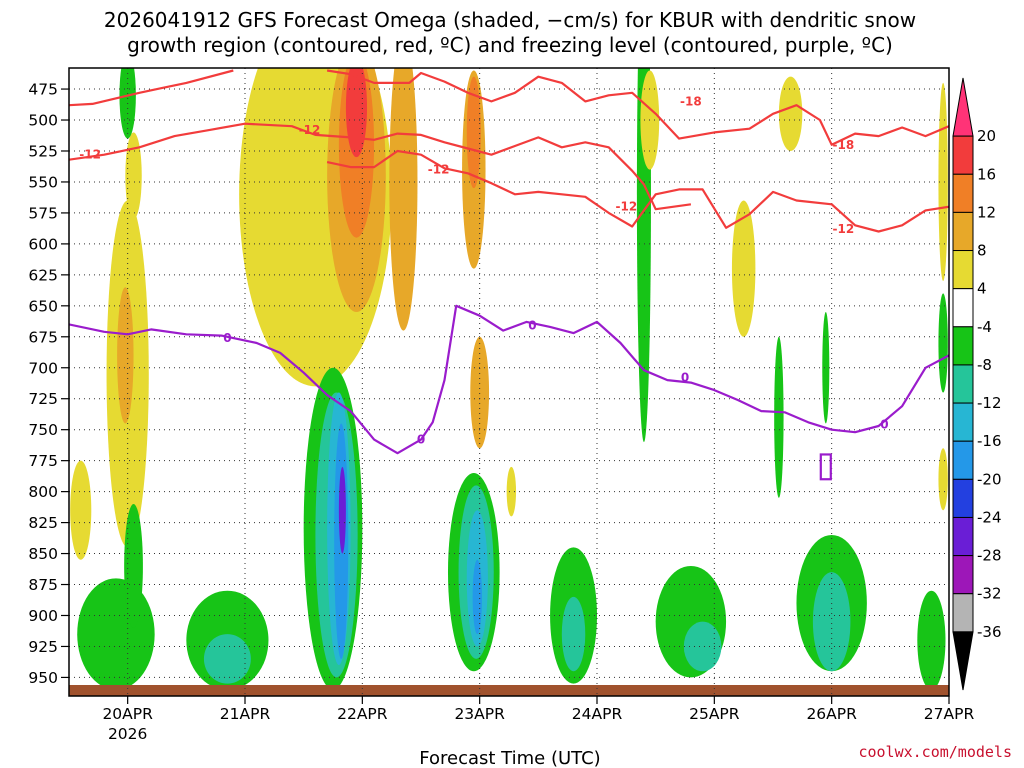 The width and height of the screenshot is (1024, 768). Describe the element at coordinates (884, 425) in the screenshot. I see `purple-contour-label-4: 0` at that location.